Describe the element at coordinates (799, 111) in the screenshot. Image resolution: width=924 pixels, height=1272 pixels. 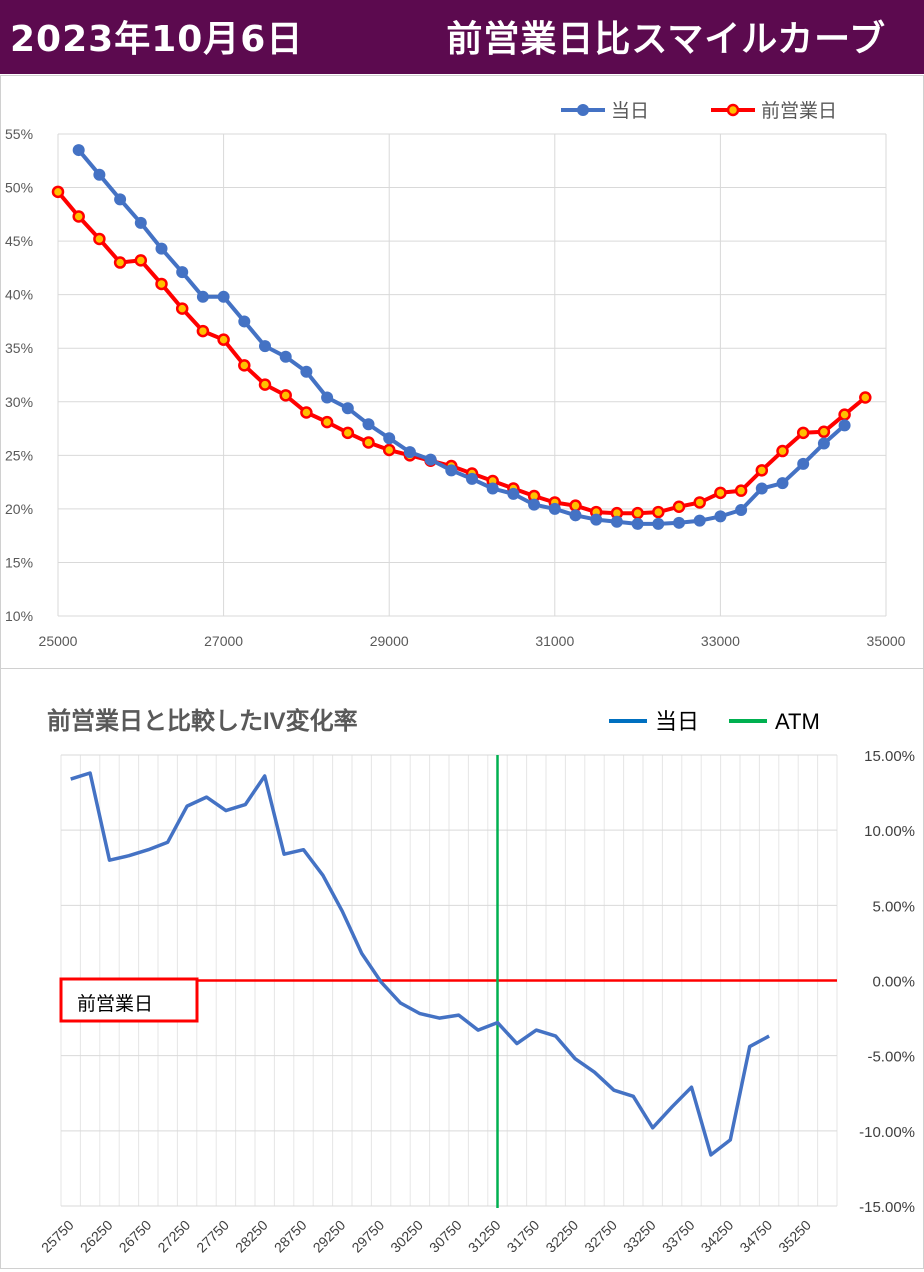
I see `legend-label: 前営業日` at that location.